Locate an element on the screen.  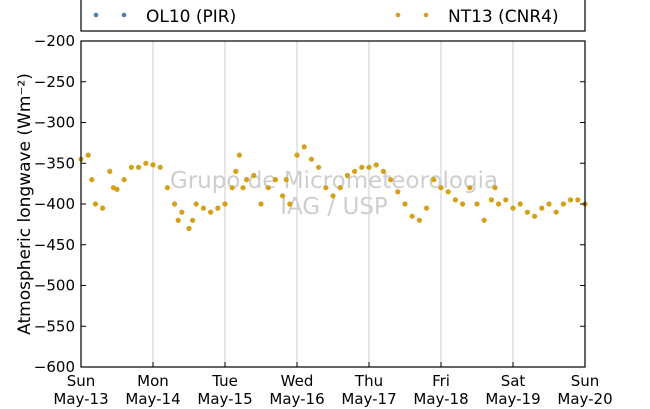
x-tick-weekday-3: Wed is located at coordinates (297, 381).